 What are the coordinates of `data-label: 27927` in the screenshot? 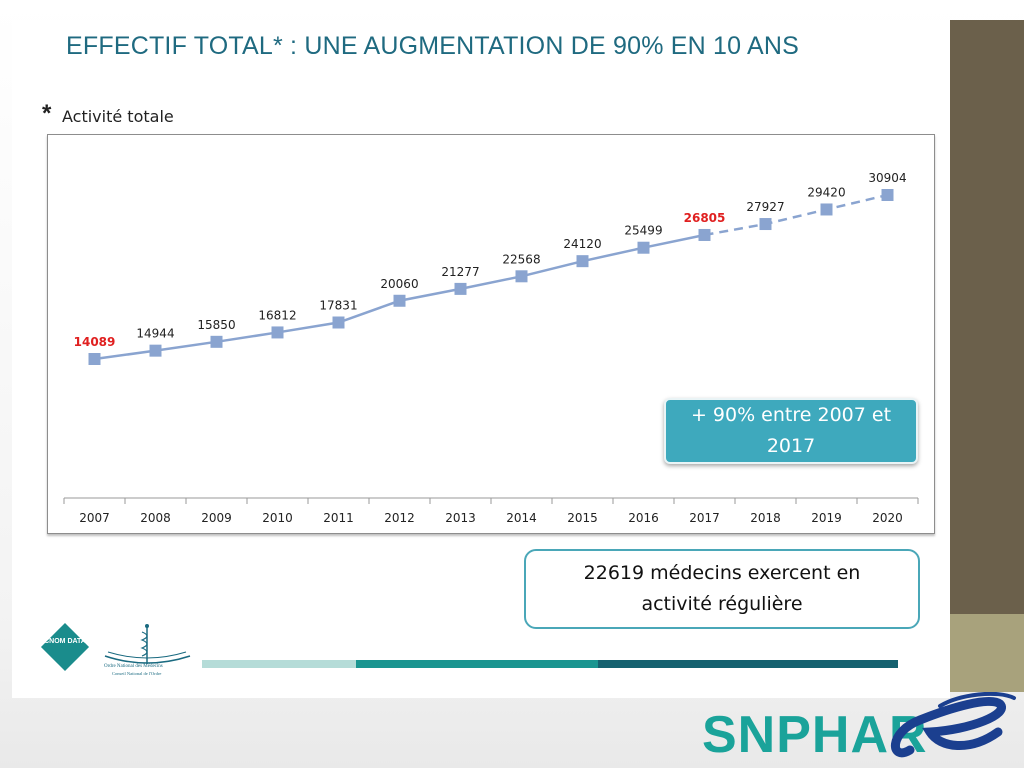 It's located at (765, 207).